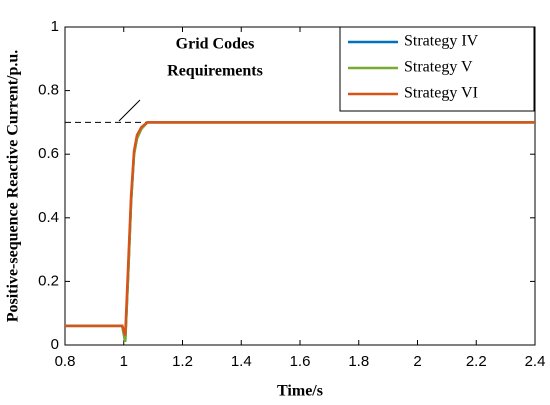 The width and height of the screenshot is (550, 405). Describe the element at coordinates (182, 361) in the screenshot. I see `x-tick-label: 1.2` at that location.